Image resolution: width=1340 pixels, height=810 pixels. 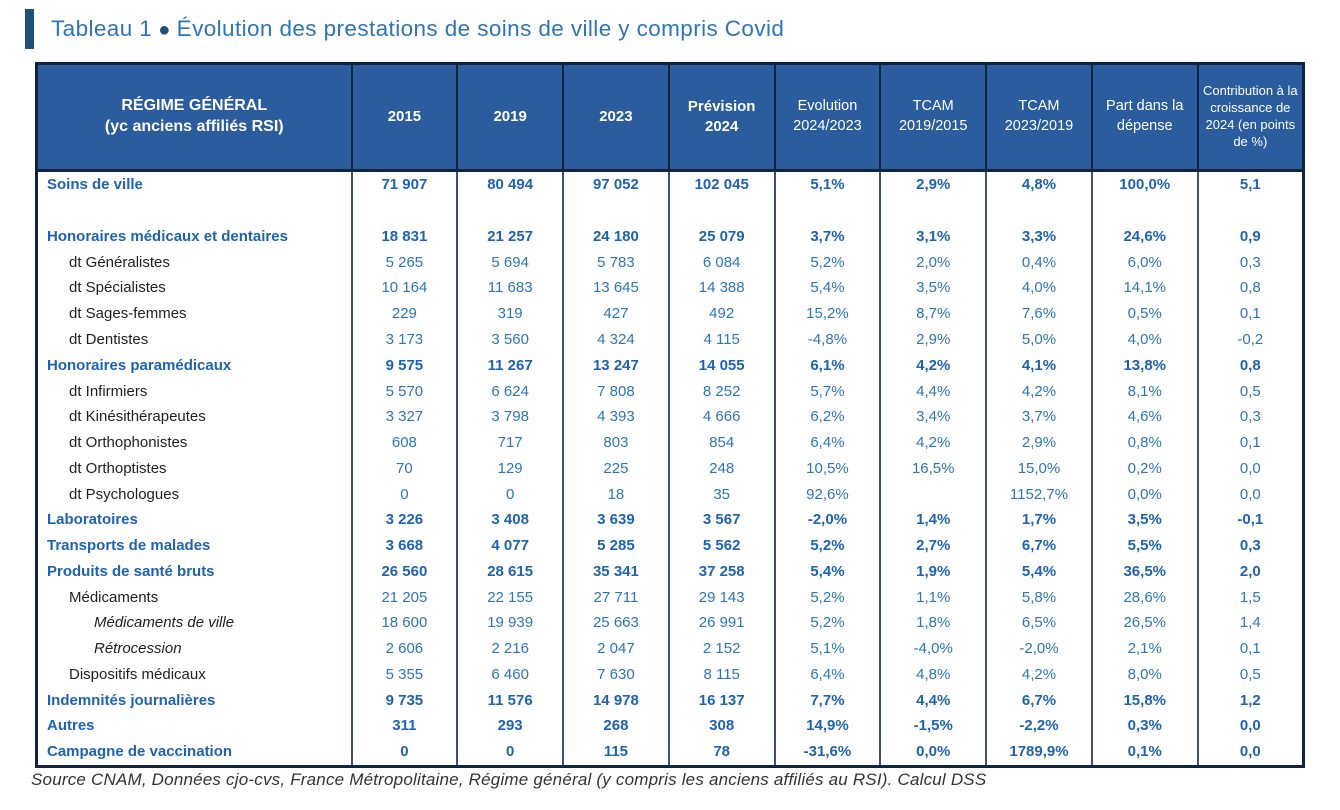 What do you see at coordinates (721, 288) in the screenshot?
I see `cell-value: 14 388` at bounding box center [721, 288].